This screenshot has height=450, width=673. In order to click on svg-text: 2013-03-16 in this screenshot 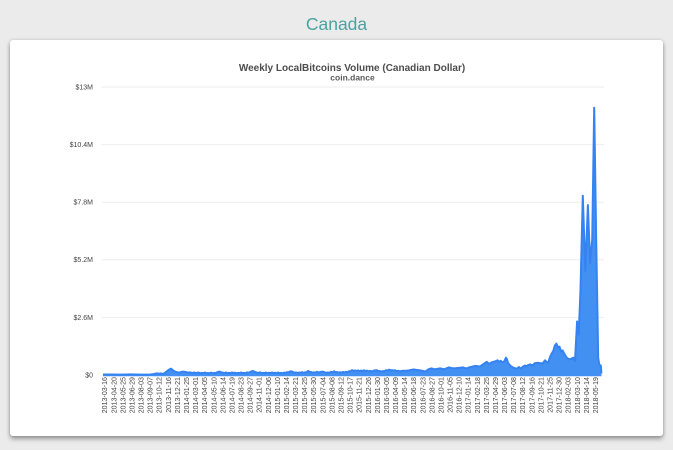, I will do `click(105, 395)`.